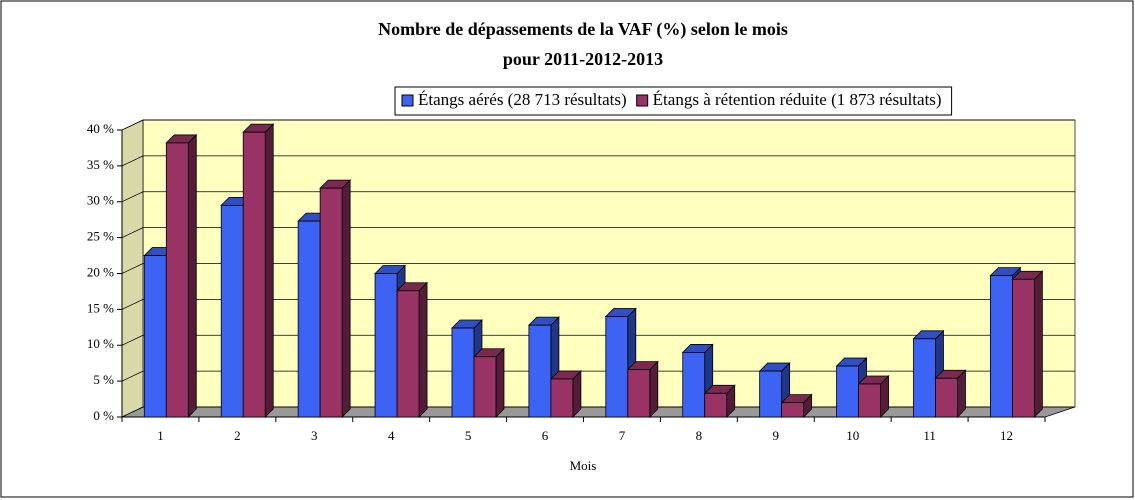 The image size is (1135, 500). I want to click on y-tick-label: 25 %, so click(100, 236).